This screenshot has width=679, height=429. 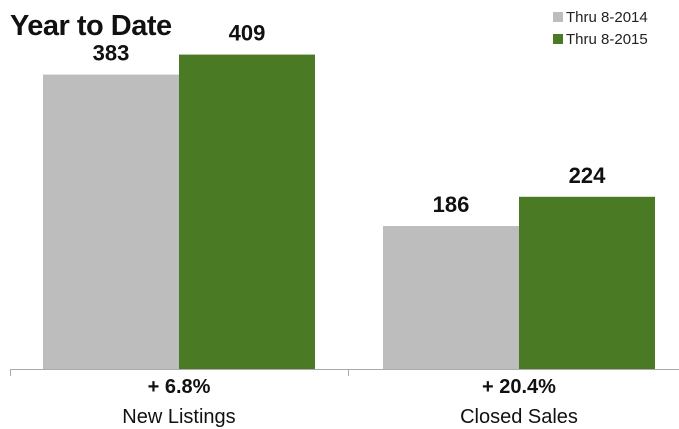 I want to click on legend-swatch-2014, so click(x=558, y=17).